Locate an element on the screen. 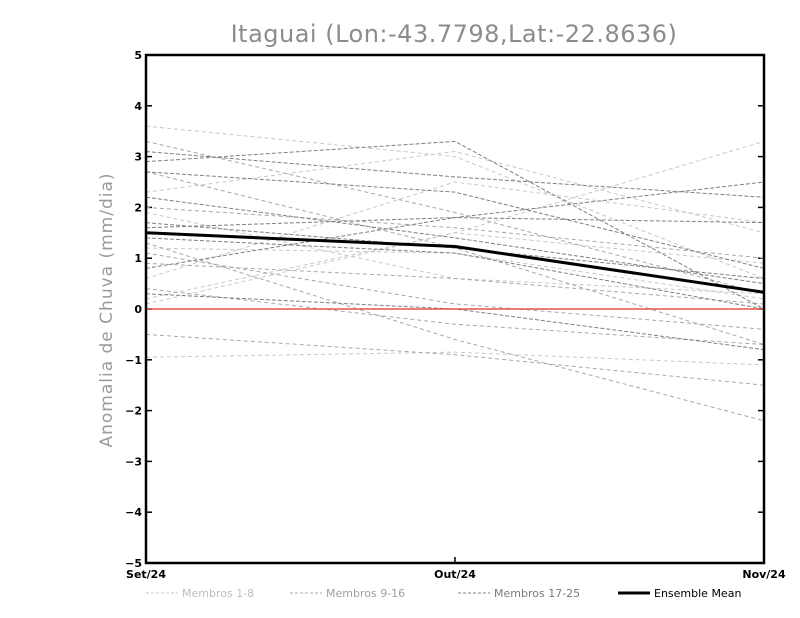 The image size is (800, 618). y-tick-label: 3 is located at coordinates (138, 157).